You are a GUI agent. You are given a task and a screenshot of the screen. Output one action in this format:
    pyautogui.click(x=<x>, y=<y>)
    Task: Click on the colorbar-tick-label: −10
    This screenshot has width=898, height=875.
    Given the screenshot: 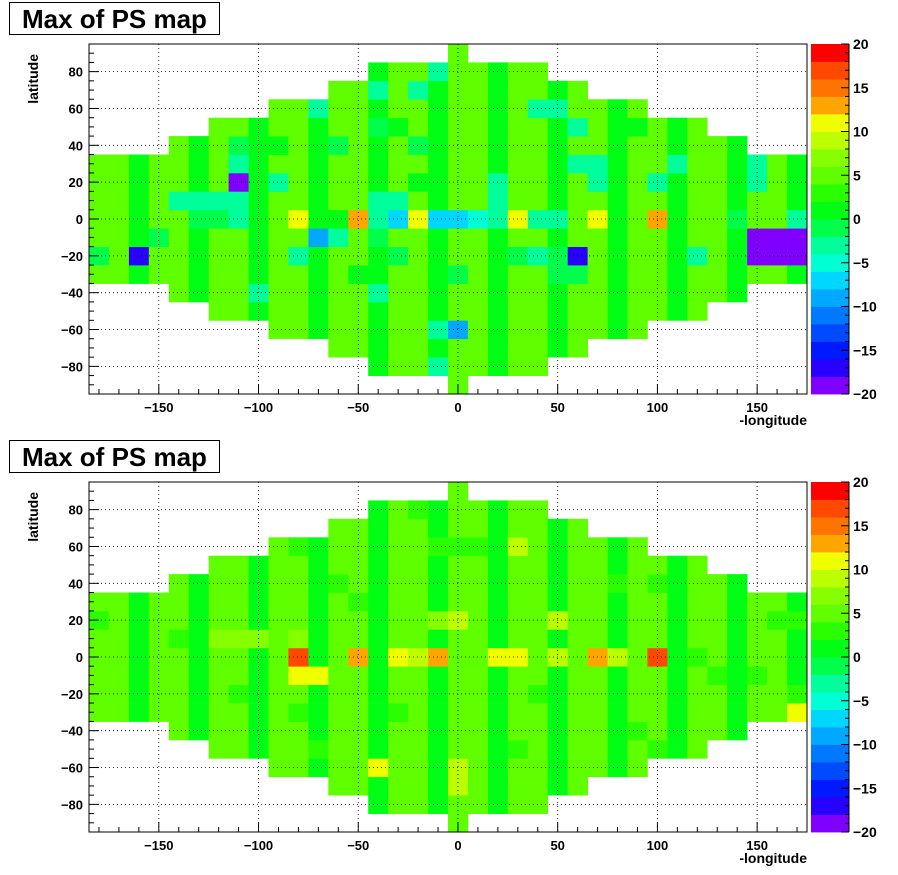 What is the action you would take?
    pyautogui.click(x=865, y=307)
    